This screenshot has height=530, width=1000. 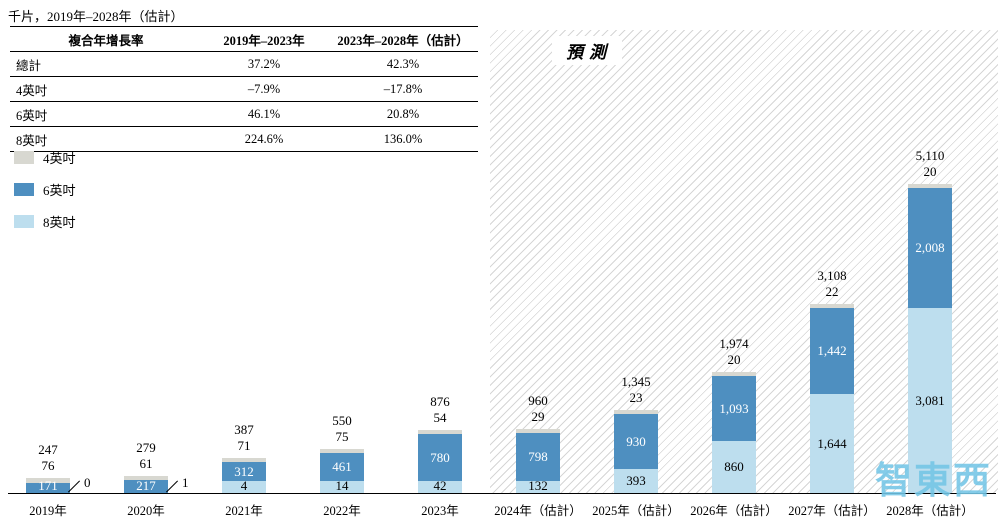 What do you see at coordinates (156, 246) in the screenshot?
I see `bar-2020年: 279 61 217 1` at bounding box center [156, 246].